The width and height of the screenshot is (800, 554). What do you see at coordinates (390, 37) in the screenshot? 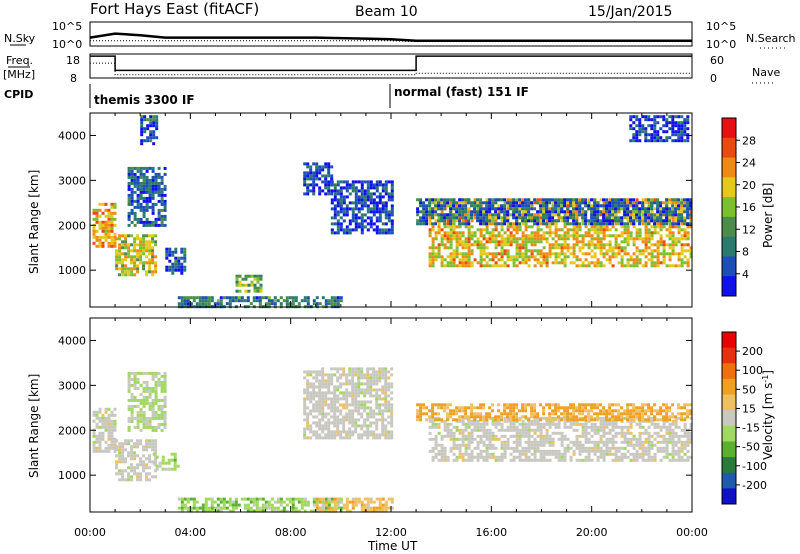
I see `nsky-series-group` at bounding box center [390, 37].